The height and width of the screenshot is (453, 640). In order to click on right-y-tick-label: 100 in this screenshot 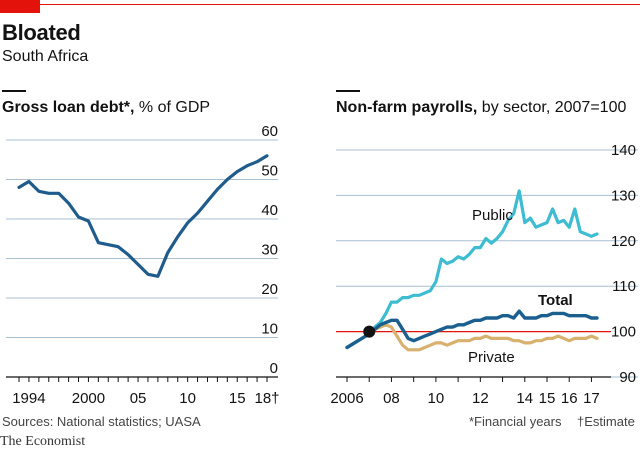, I will do `click(623, 332)`.